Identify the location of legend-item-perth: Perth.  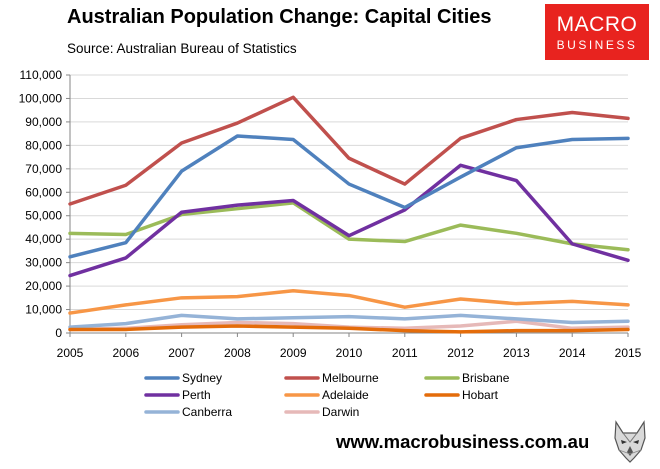
(177, 395).